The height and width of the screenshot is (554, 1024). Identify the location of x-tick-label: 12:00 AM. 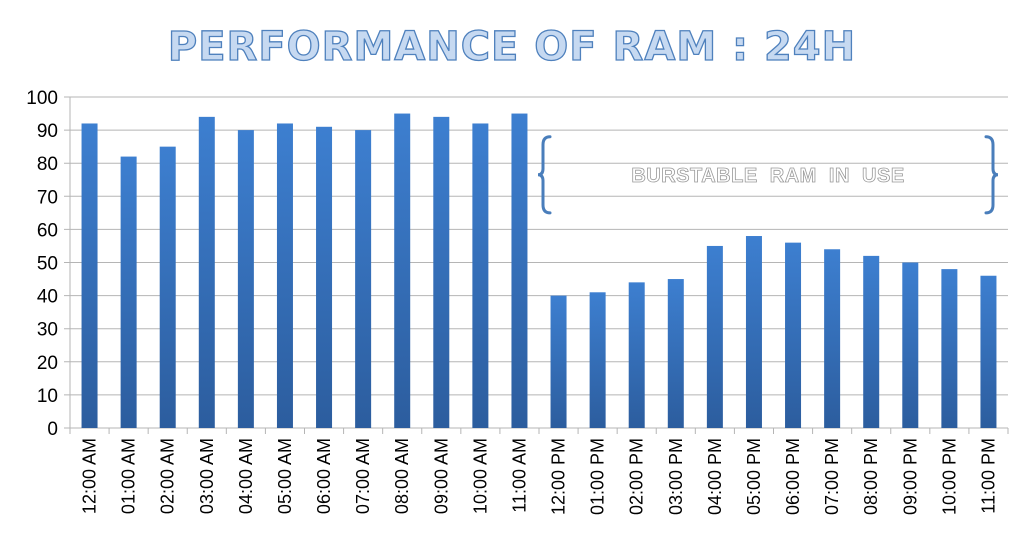
(90, 476).